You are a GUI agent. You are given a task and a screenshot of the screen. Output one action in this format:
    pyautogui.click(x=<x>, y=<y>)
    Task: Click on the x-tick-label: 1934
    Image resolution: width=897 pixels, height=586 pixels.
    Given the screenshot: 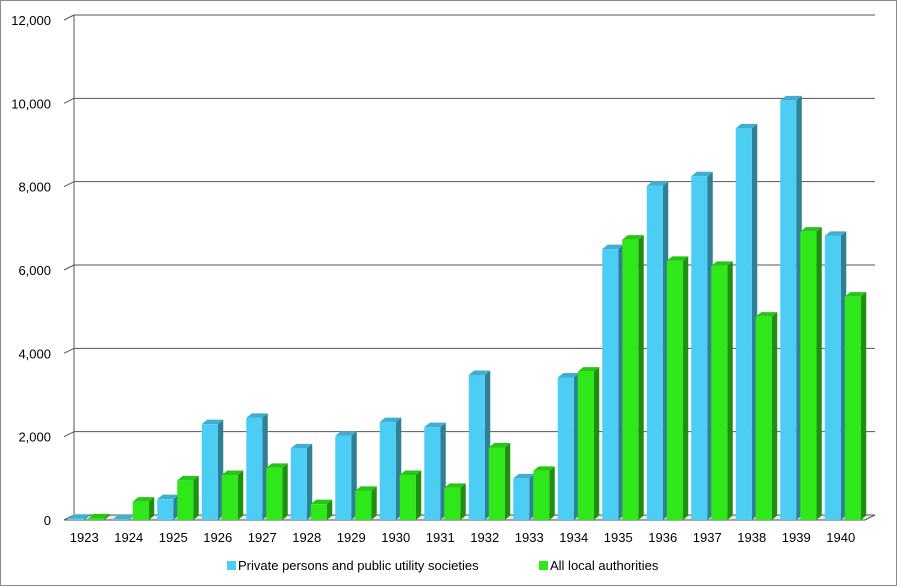 What is the action you would take?
    pyautogui.click(x=573, y=537)
    